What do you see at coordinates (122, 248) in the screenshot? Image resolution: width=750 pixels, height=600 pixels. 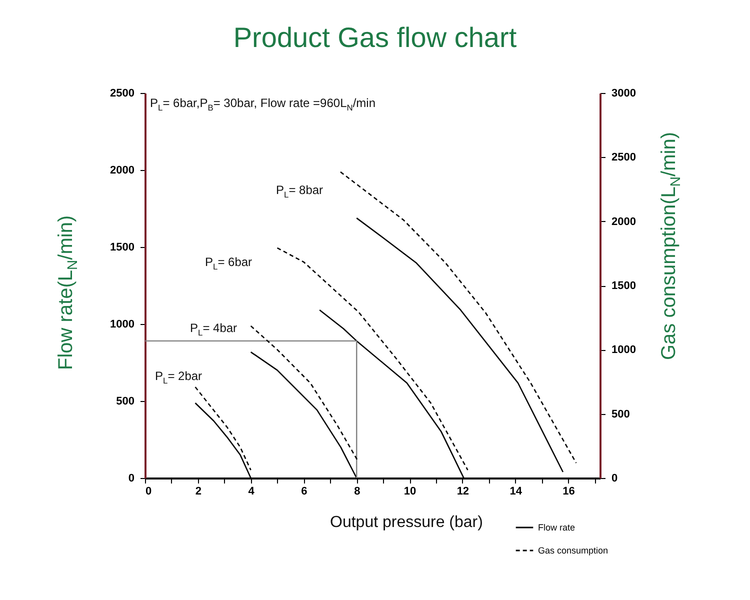 I see `y-tick-label: 1500` at bounding box center [122, 248].